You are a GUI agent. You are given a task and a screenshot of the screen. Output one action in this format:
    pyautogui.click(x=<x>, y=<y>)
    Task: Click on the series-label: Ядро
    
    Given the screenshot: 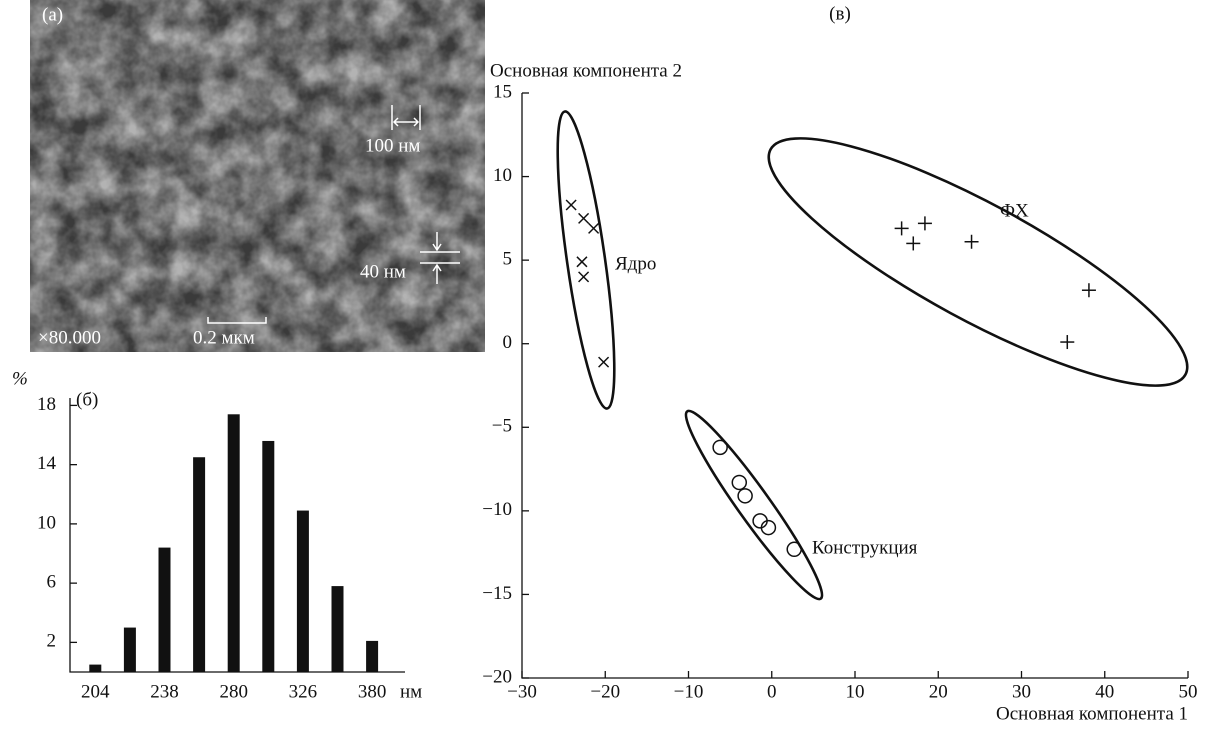 What is the action you would take?
    pyautogui.click(x=635, y=263)
    